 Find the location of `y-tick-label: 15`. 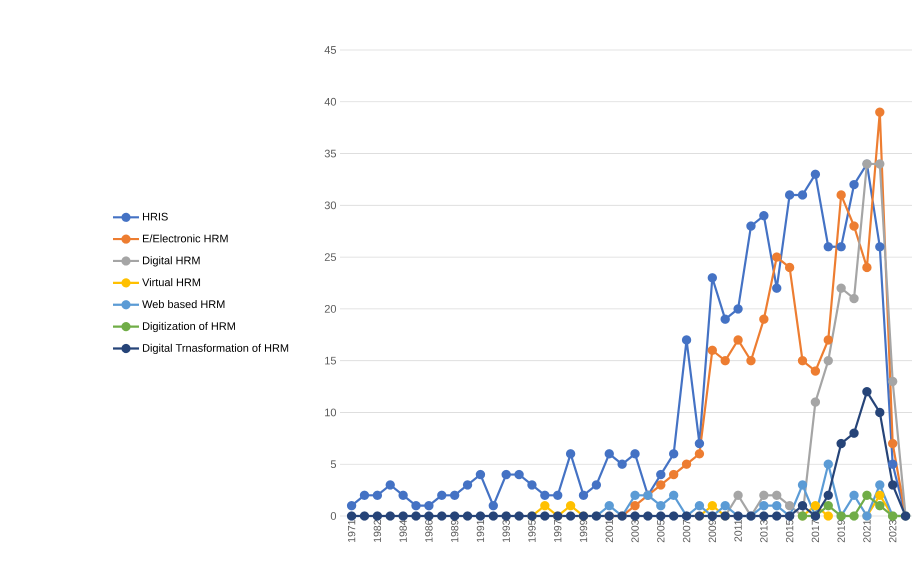

y-tick-label: 15 is located at coordinates (330, 360).